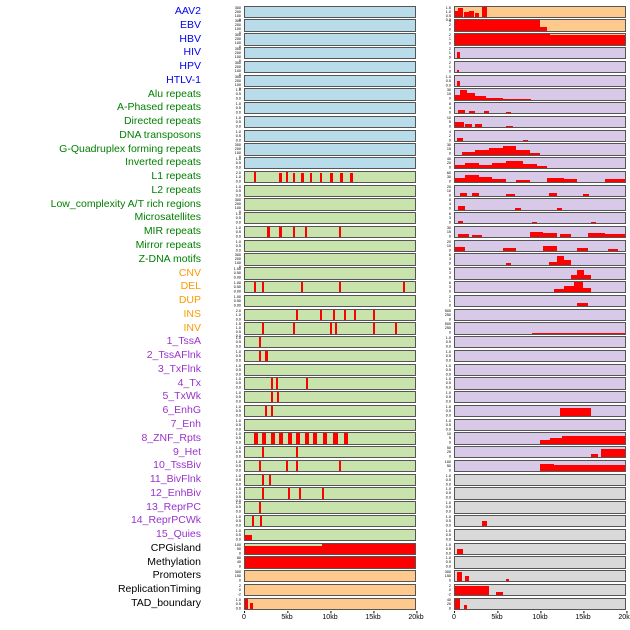 The image size is (630, 630). What do you see at coordinates (181, 410) in the screenshot?
I see `track-label: 6_EnhG` at bounding box center [181, 410].